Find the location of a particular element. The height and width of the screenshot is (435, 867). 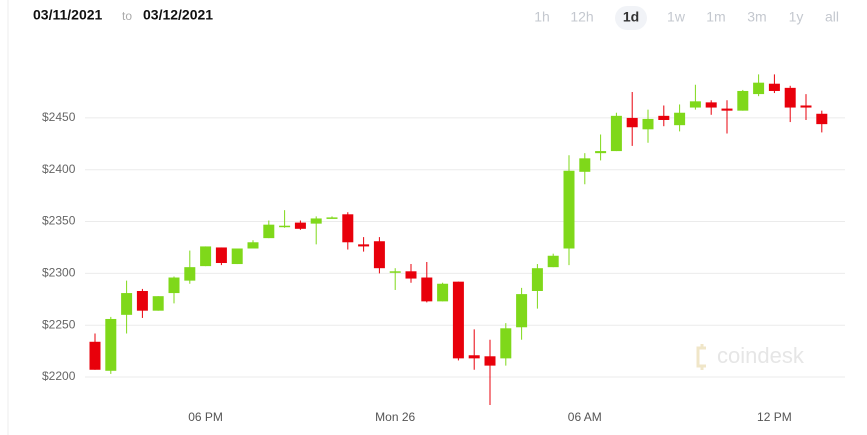

date-to: 03/12/2021 is located at coordinates (178, 15).